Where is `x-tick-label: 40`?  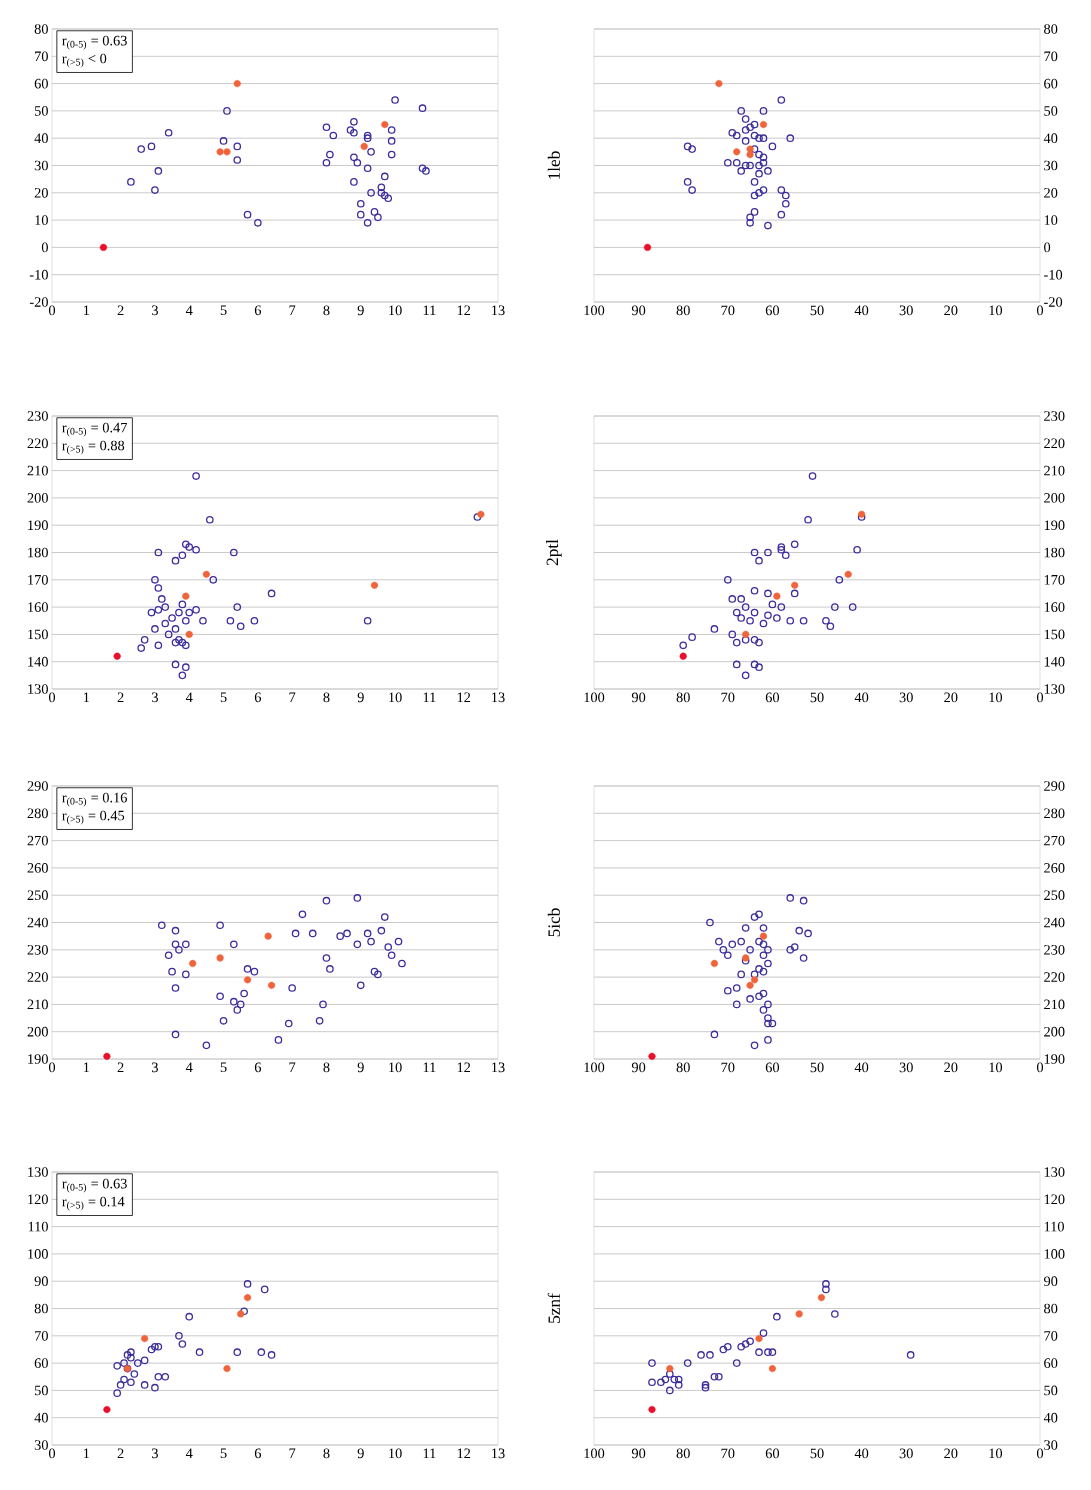 x-tick-label: 40 is located at coordinates (861, 1067).